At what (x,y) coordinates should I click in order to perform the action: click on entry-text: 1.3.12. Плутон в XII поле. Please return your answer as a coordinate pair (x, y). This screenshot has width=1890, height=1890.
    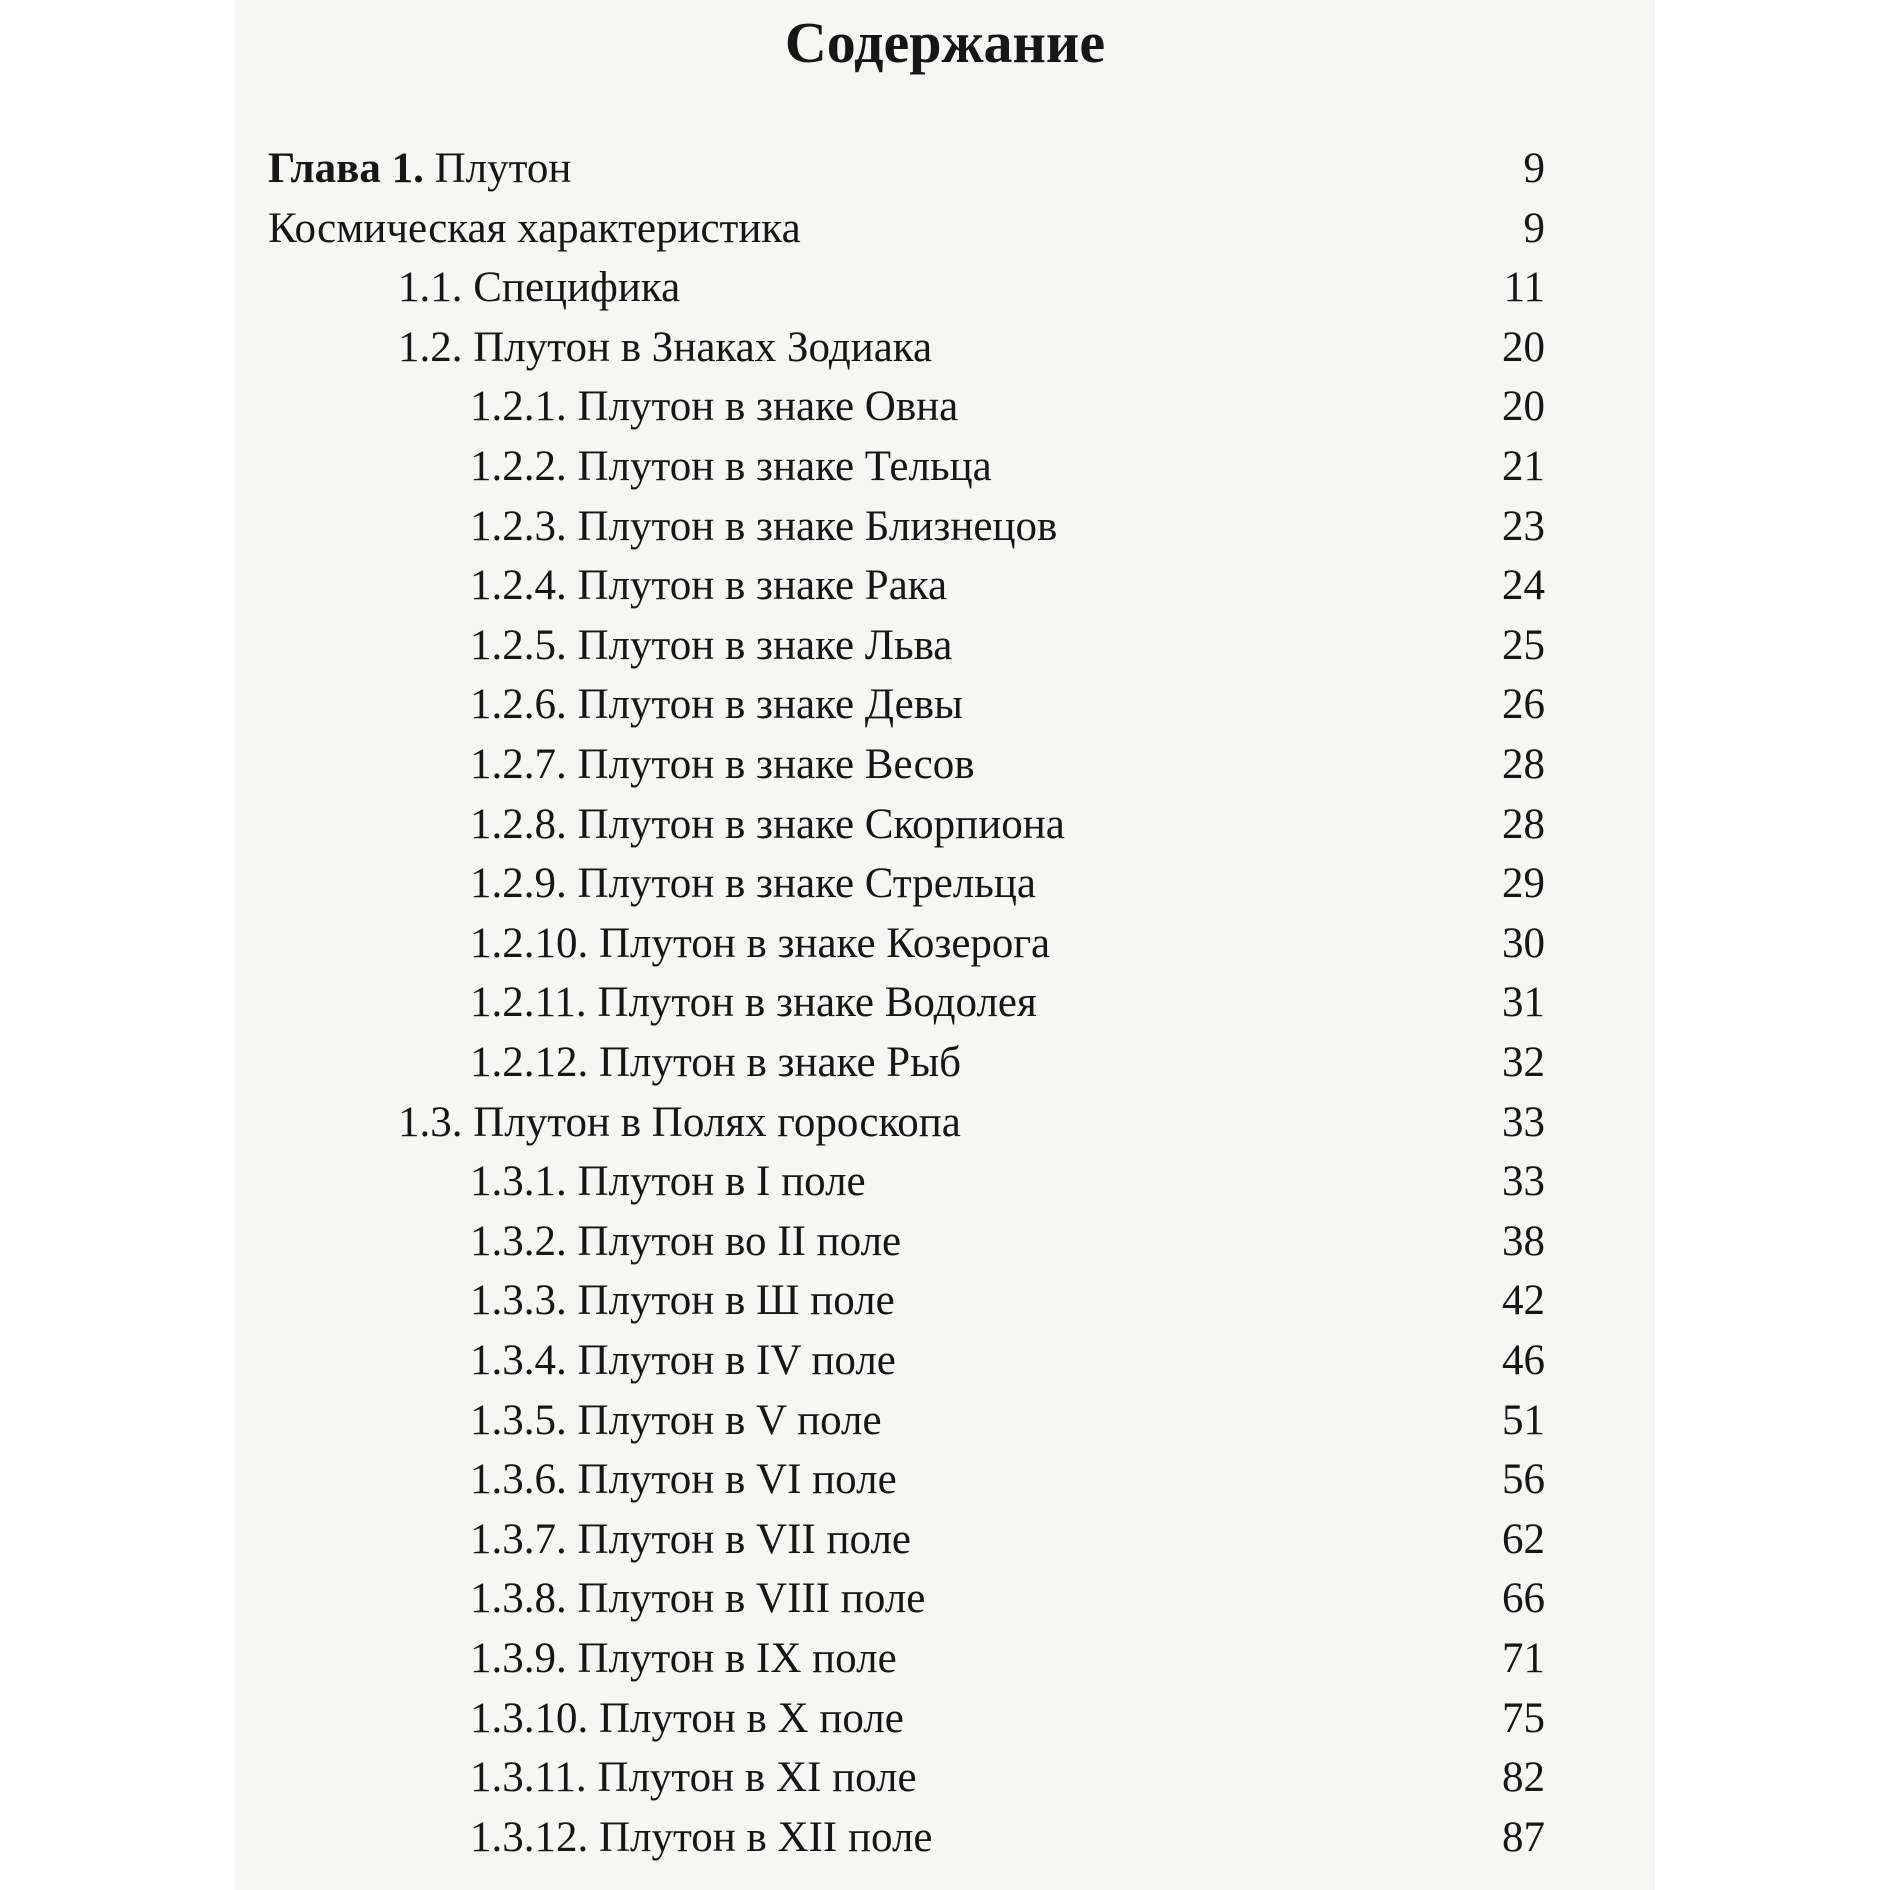
    Looking at the image, I should click on (701, 1837).